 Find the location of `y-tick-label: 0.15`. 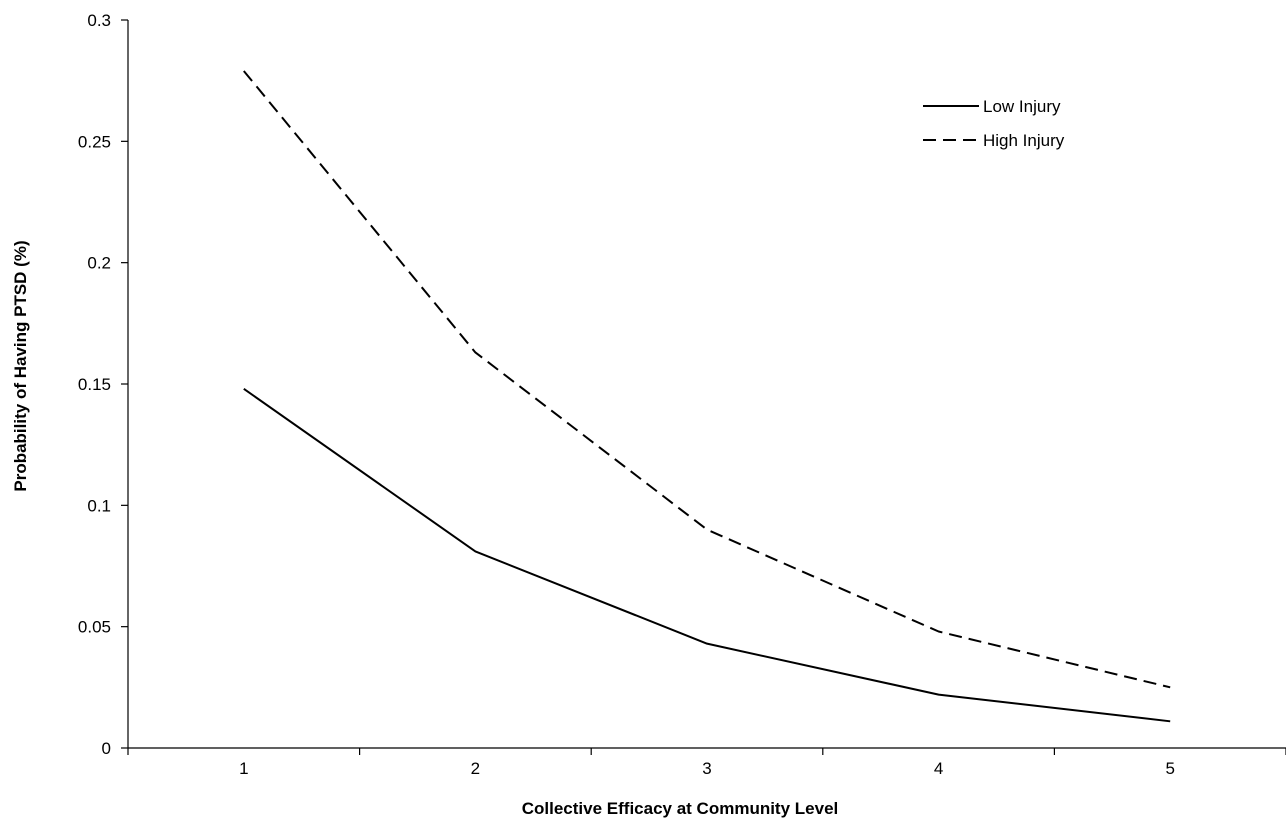

y-tick-label: 0.15 is located at coordinates (94, 384).